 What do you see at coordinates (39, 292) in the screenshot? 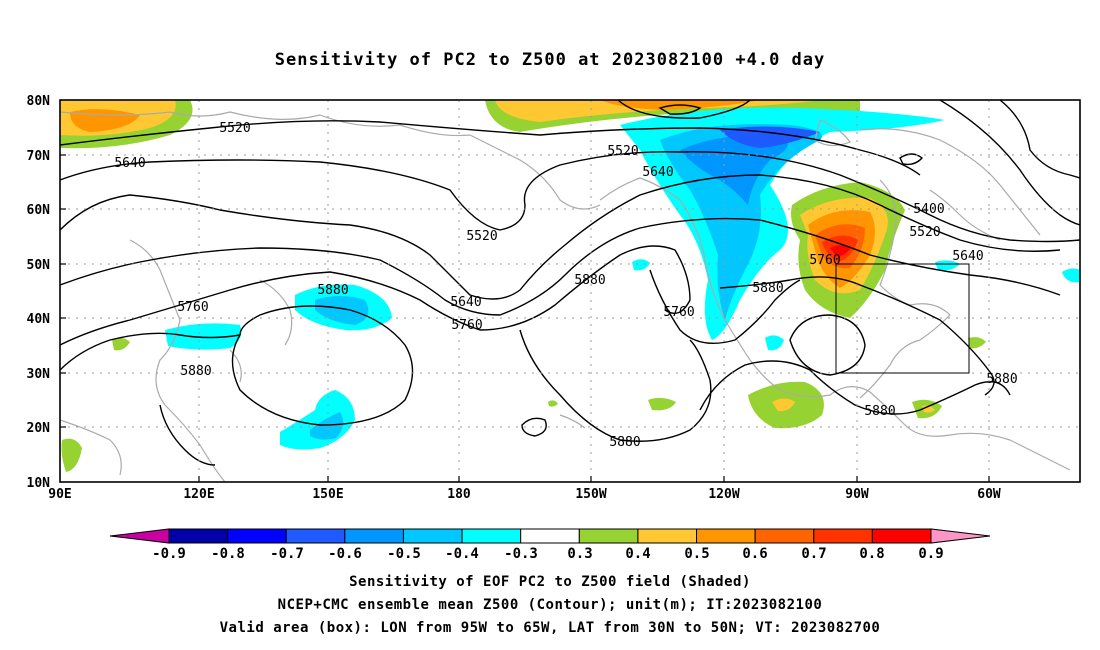
I see `lat-axis-labels: 10N 20N 30N 40N 50N 60N 70N 80N` at bounding box center [39, 292].